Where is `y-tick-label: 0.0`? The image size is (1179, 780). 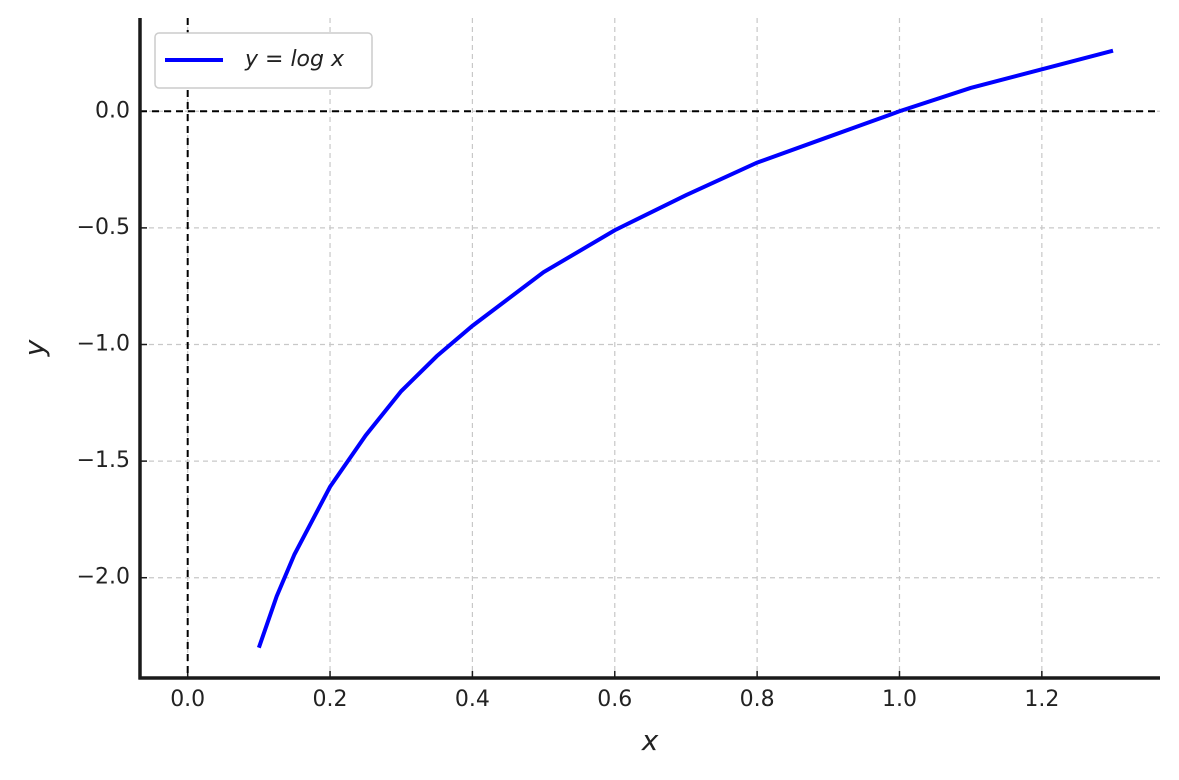
y-tick-label: 0.0 is located at coordinates (112, 110).